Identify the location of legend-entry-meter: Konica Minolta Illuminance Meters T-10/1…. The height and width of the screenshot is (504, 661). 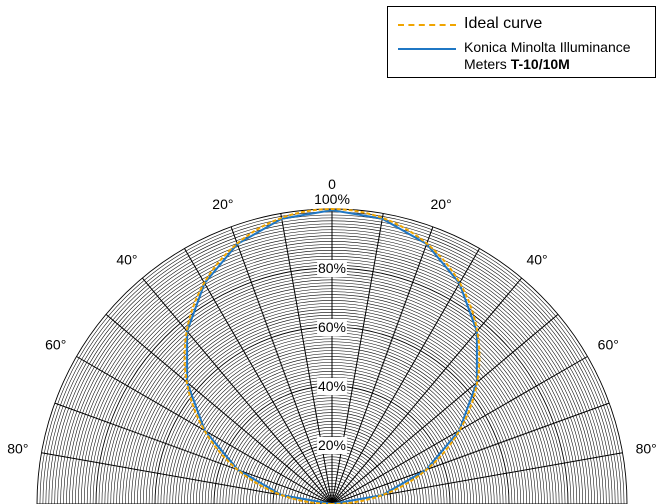
(526, 56).